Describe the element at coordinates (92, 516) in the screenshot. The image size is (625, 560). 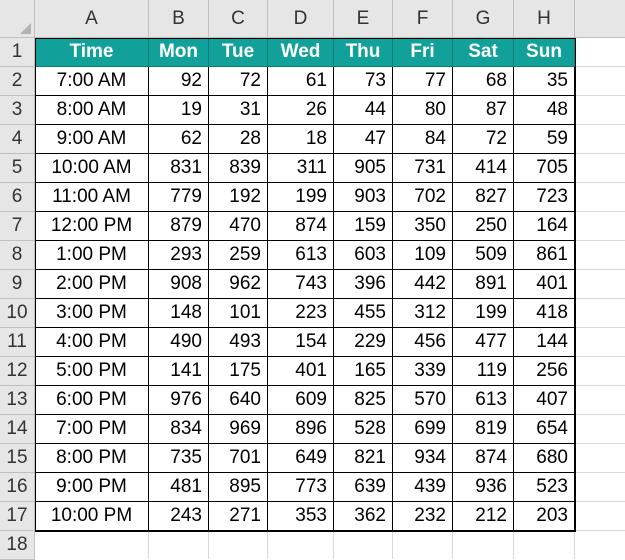
I see `time-cell: 10:00 PM` at that location.